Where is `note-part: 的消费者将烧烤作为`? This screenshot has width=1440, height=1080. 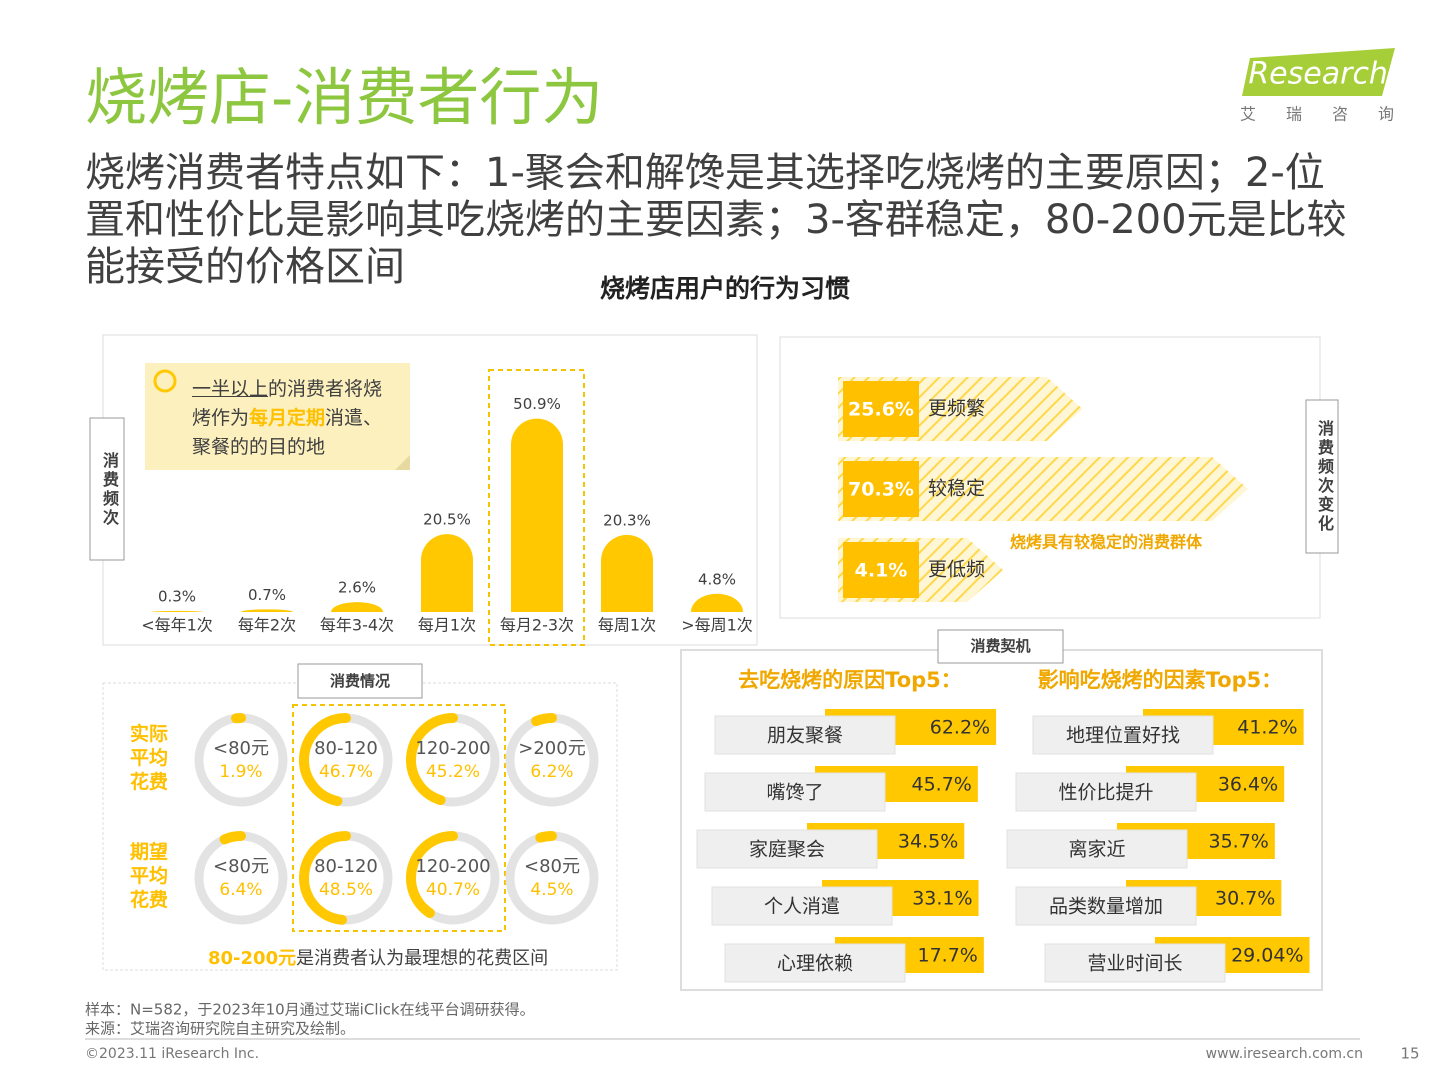
note-part: 的消费者将烧烤作为 is located at coordinates (287, 403).